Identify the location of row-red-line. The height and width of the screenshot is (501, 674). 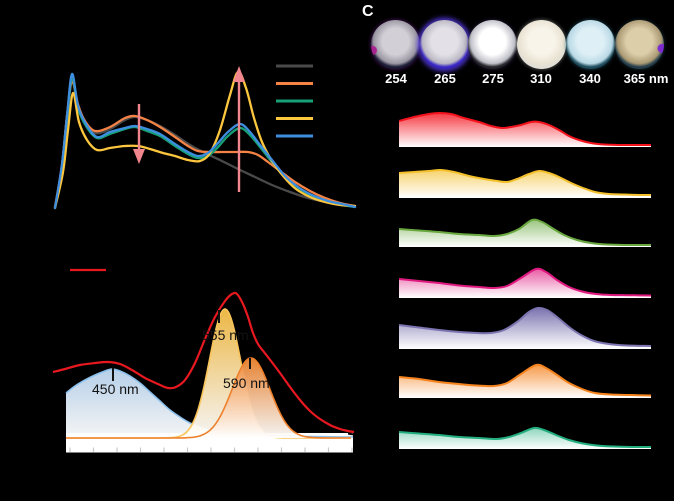
(525, 129).